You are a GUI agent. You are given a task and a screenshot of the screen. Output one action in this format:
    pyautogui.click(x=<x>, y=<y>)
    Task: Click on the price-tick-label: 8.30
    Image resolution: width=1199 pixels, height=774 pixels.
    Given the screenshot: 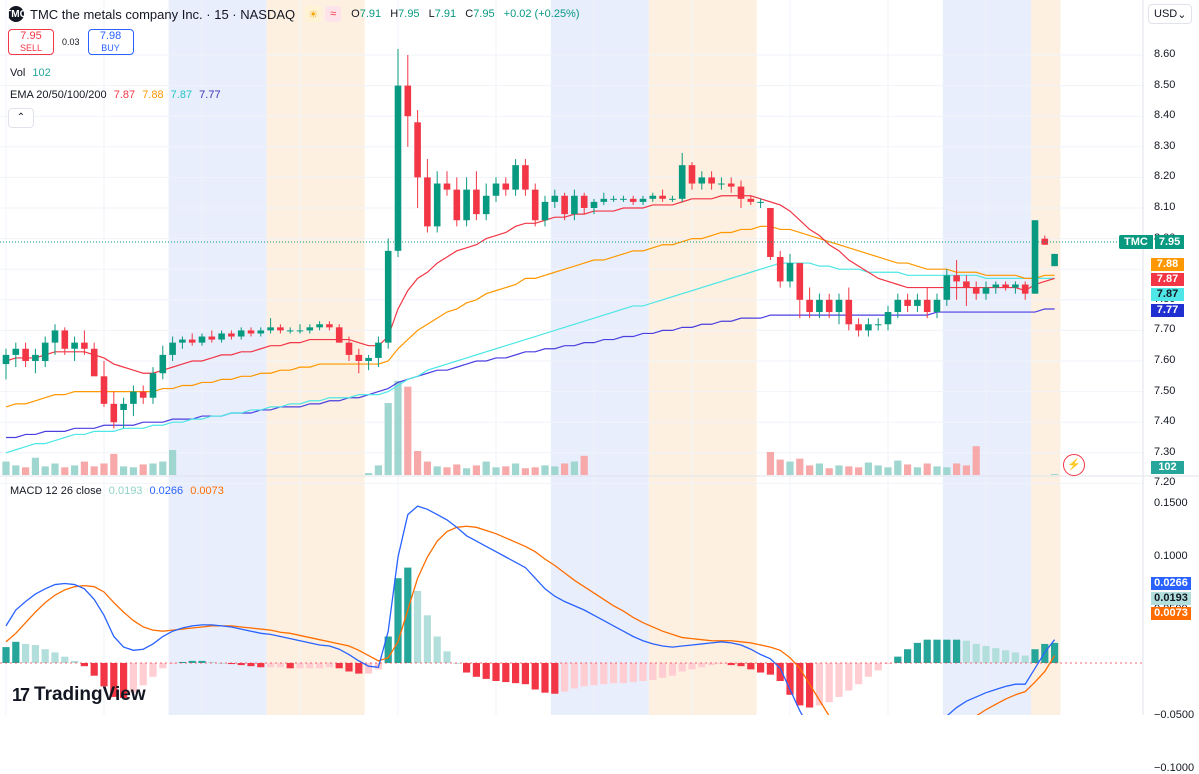 What is the action you would take?
    pyautogui.click(x=1165, y=145)
    